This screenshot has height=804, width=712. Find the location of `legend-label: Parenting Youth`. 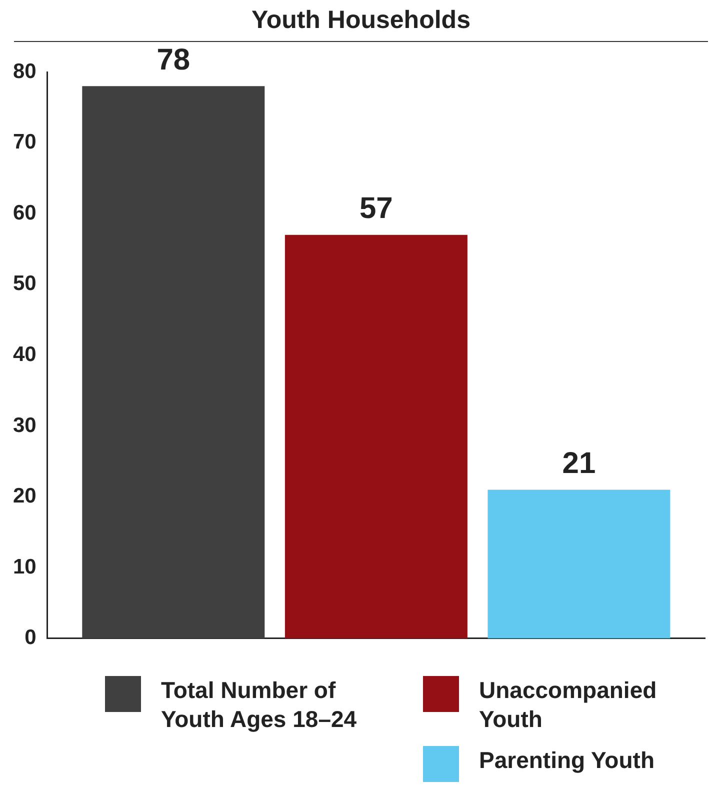

legend-label: Parenting Youth is located at coordinates (566, 760).